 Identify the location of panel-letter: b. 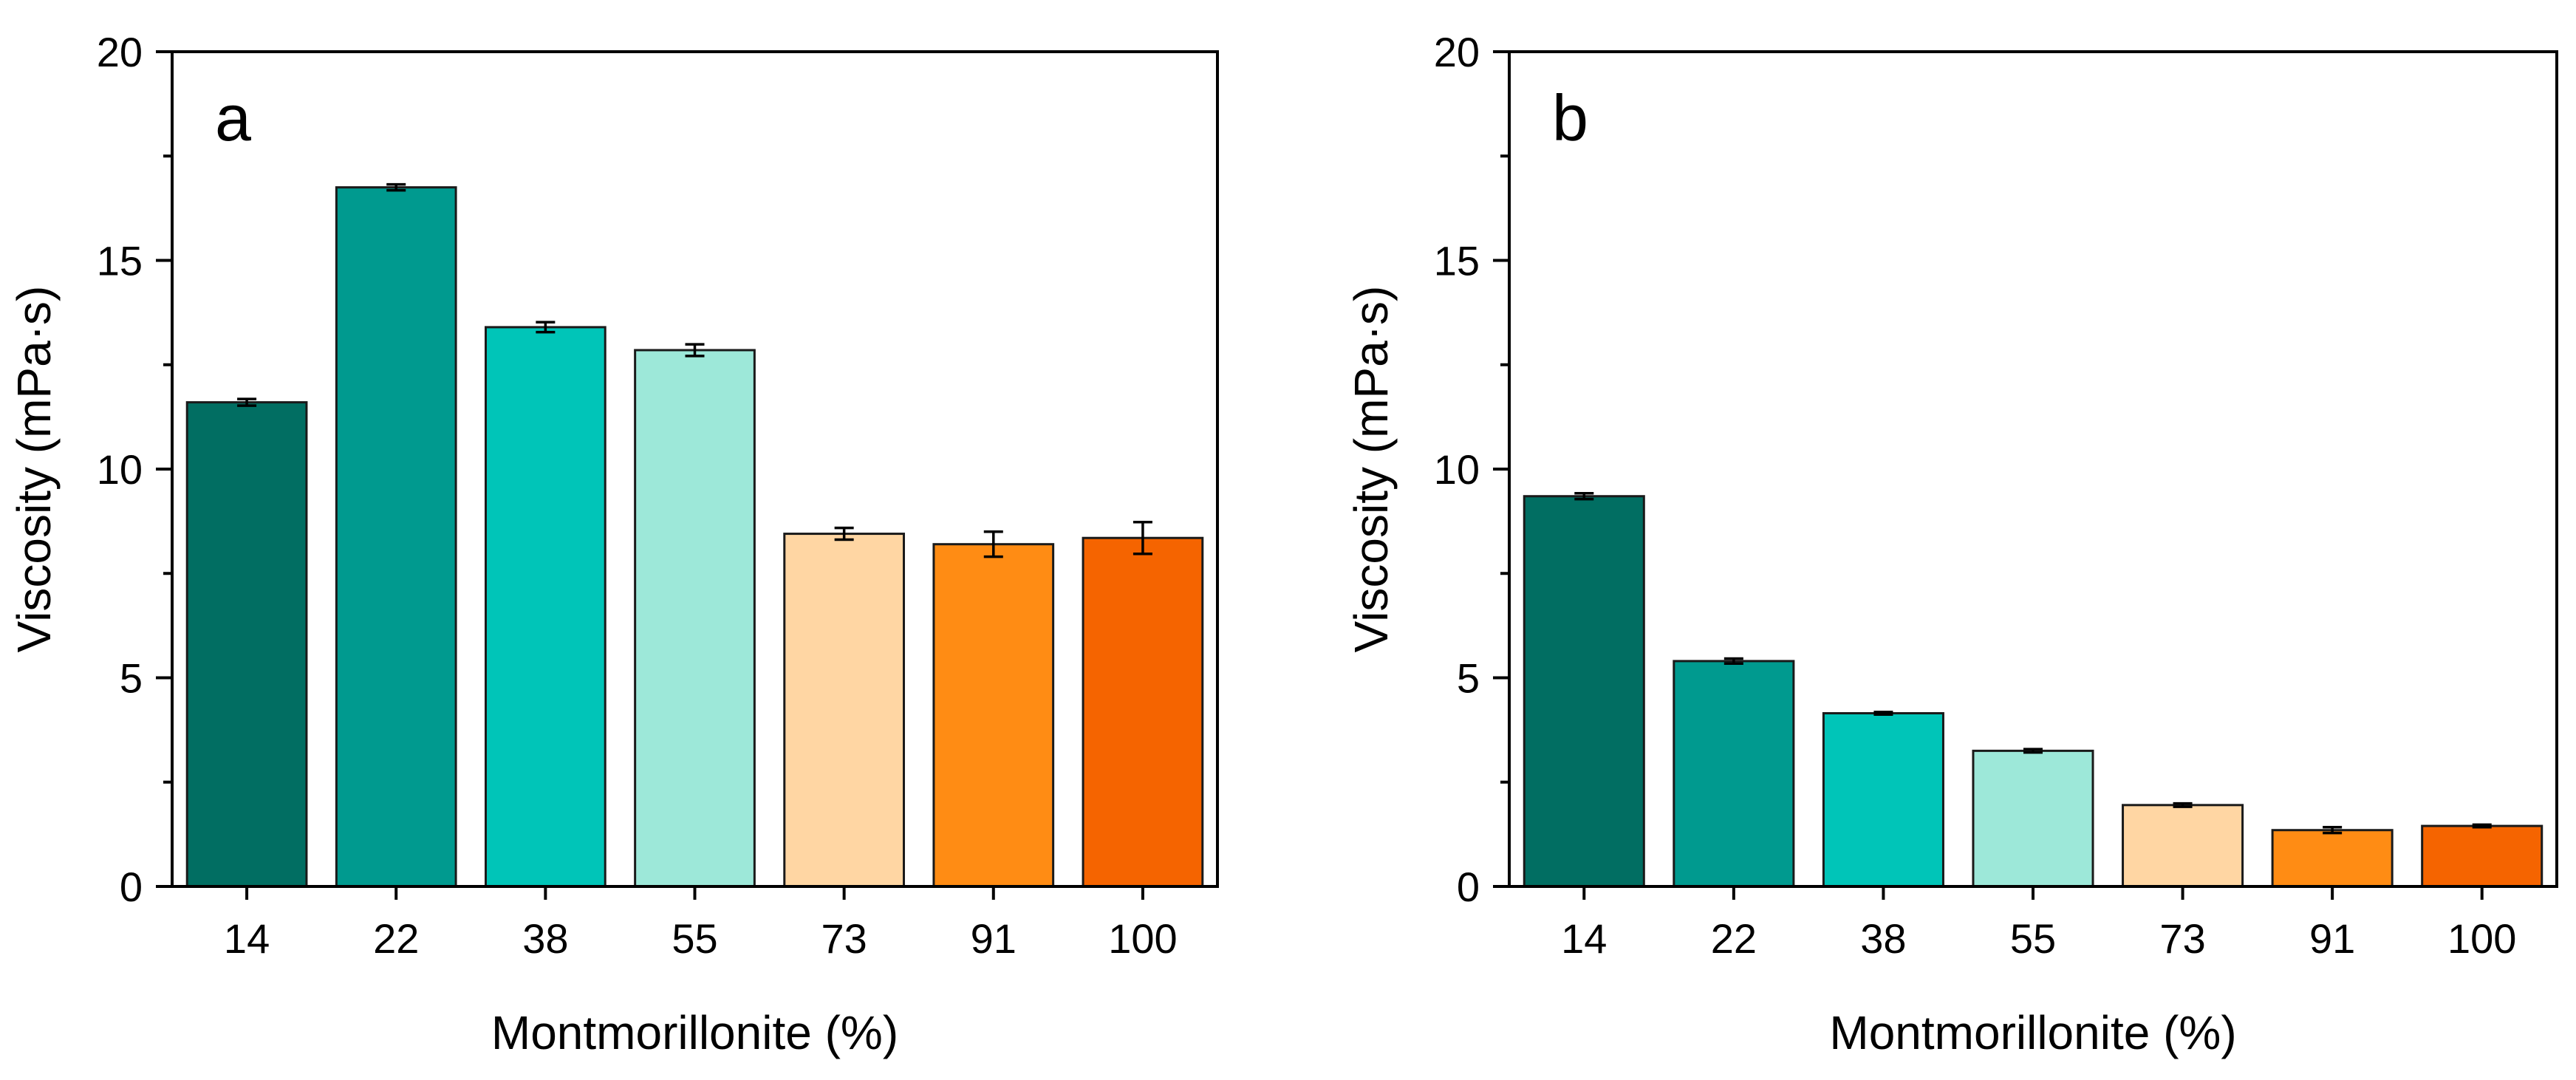
(1570, 118).